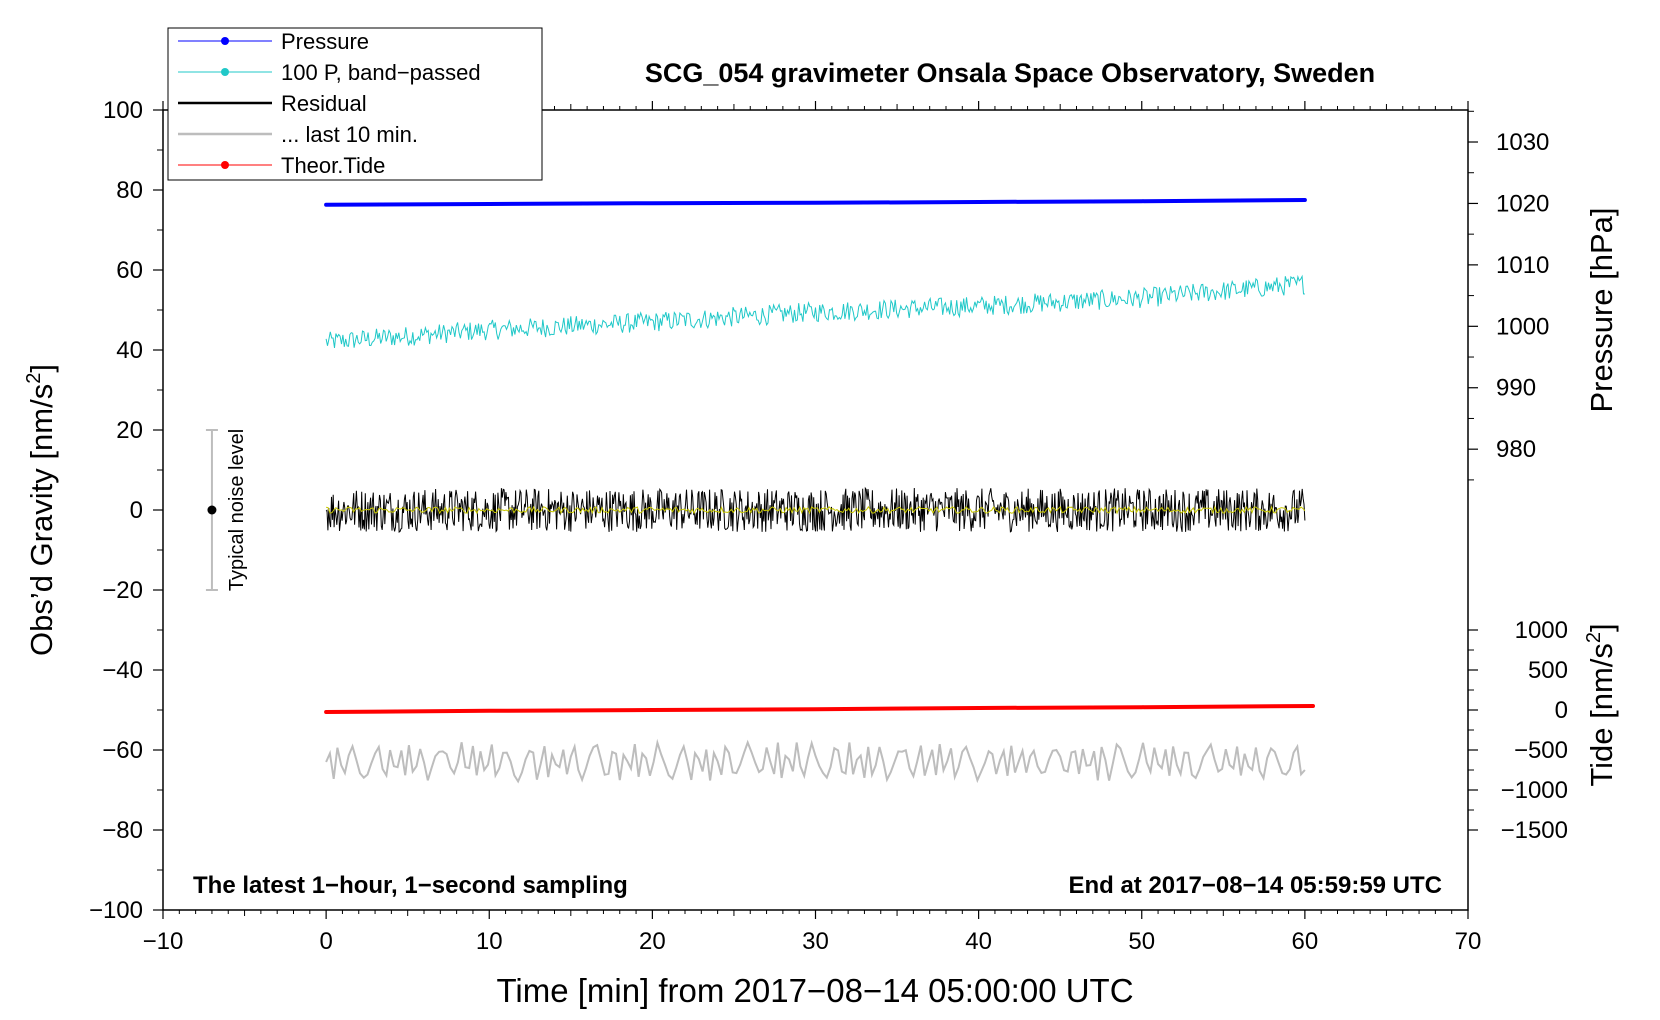  I want to click on y-axis-label-end: ], so click(41, 368).